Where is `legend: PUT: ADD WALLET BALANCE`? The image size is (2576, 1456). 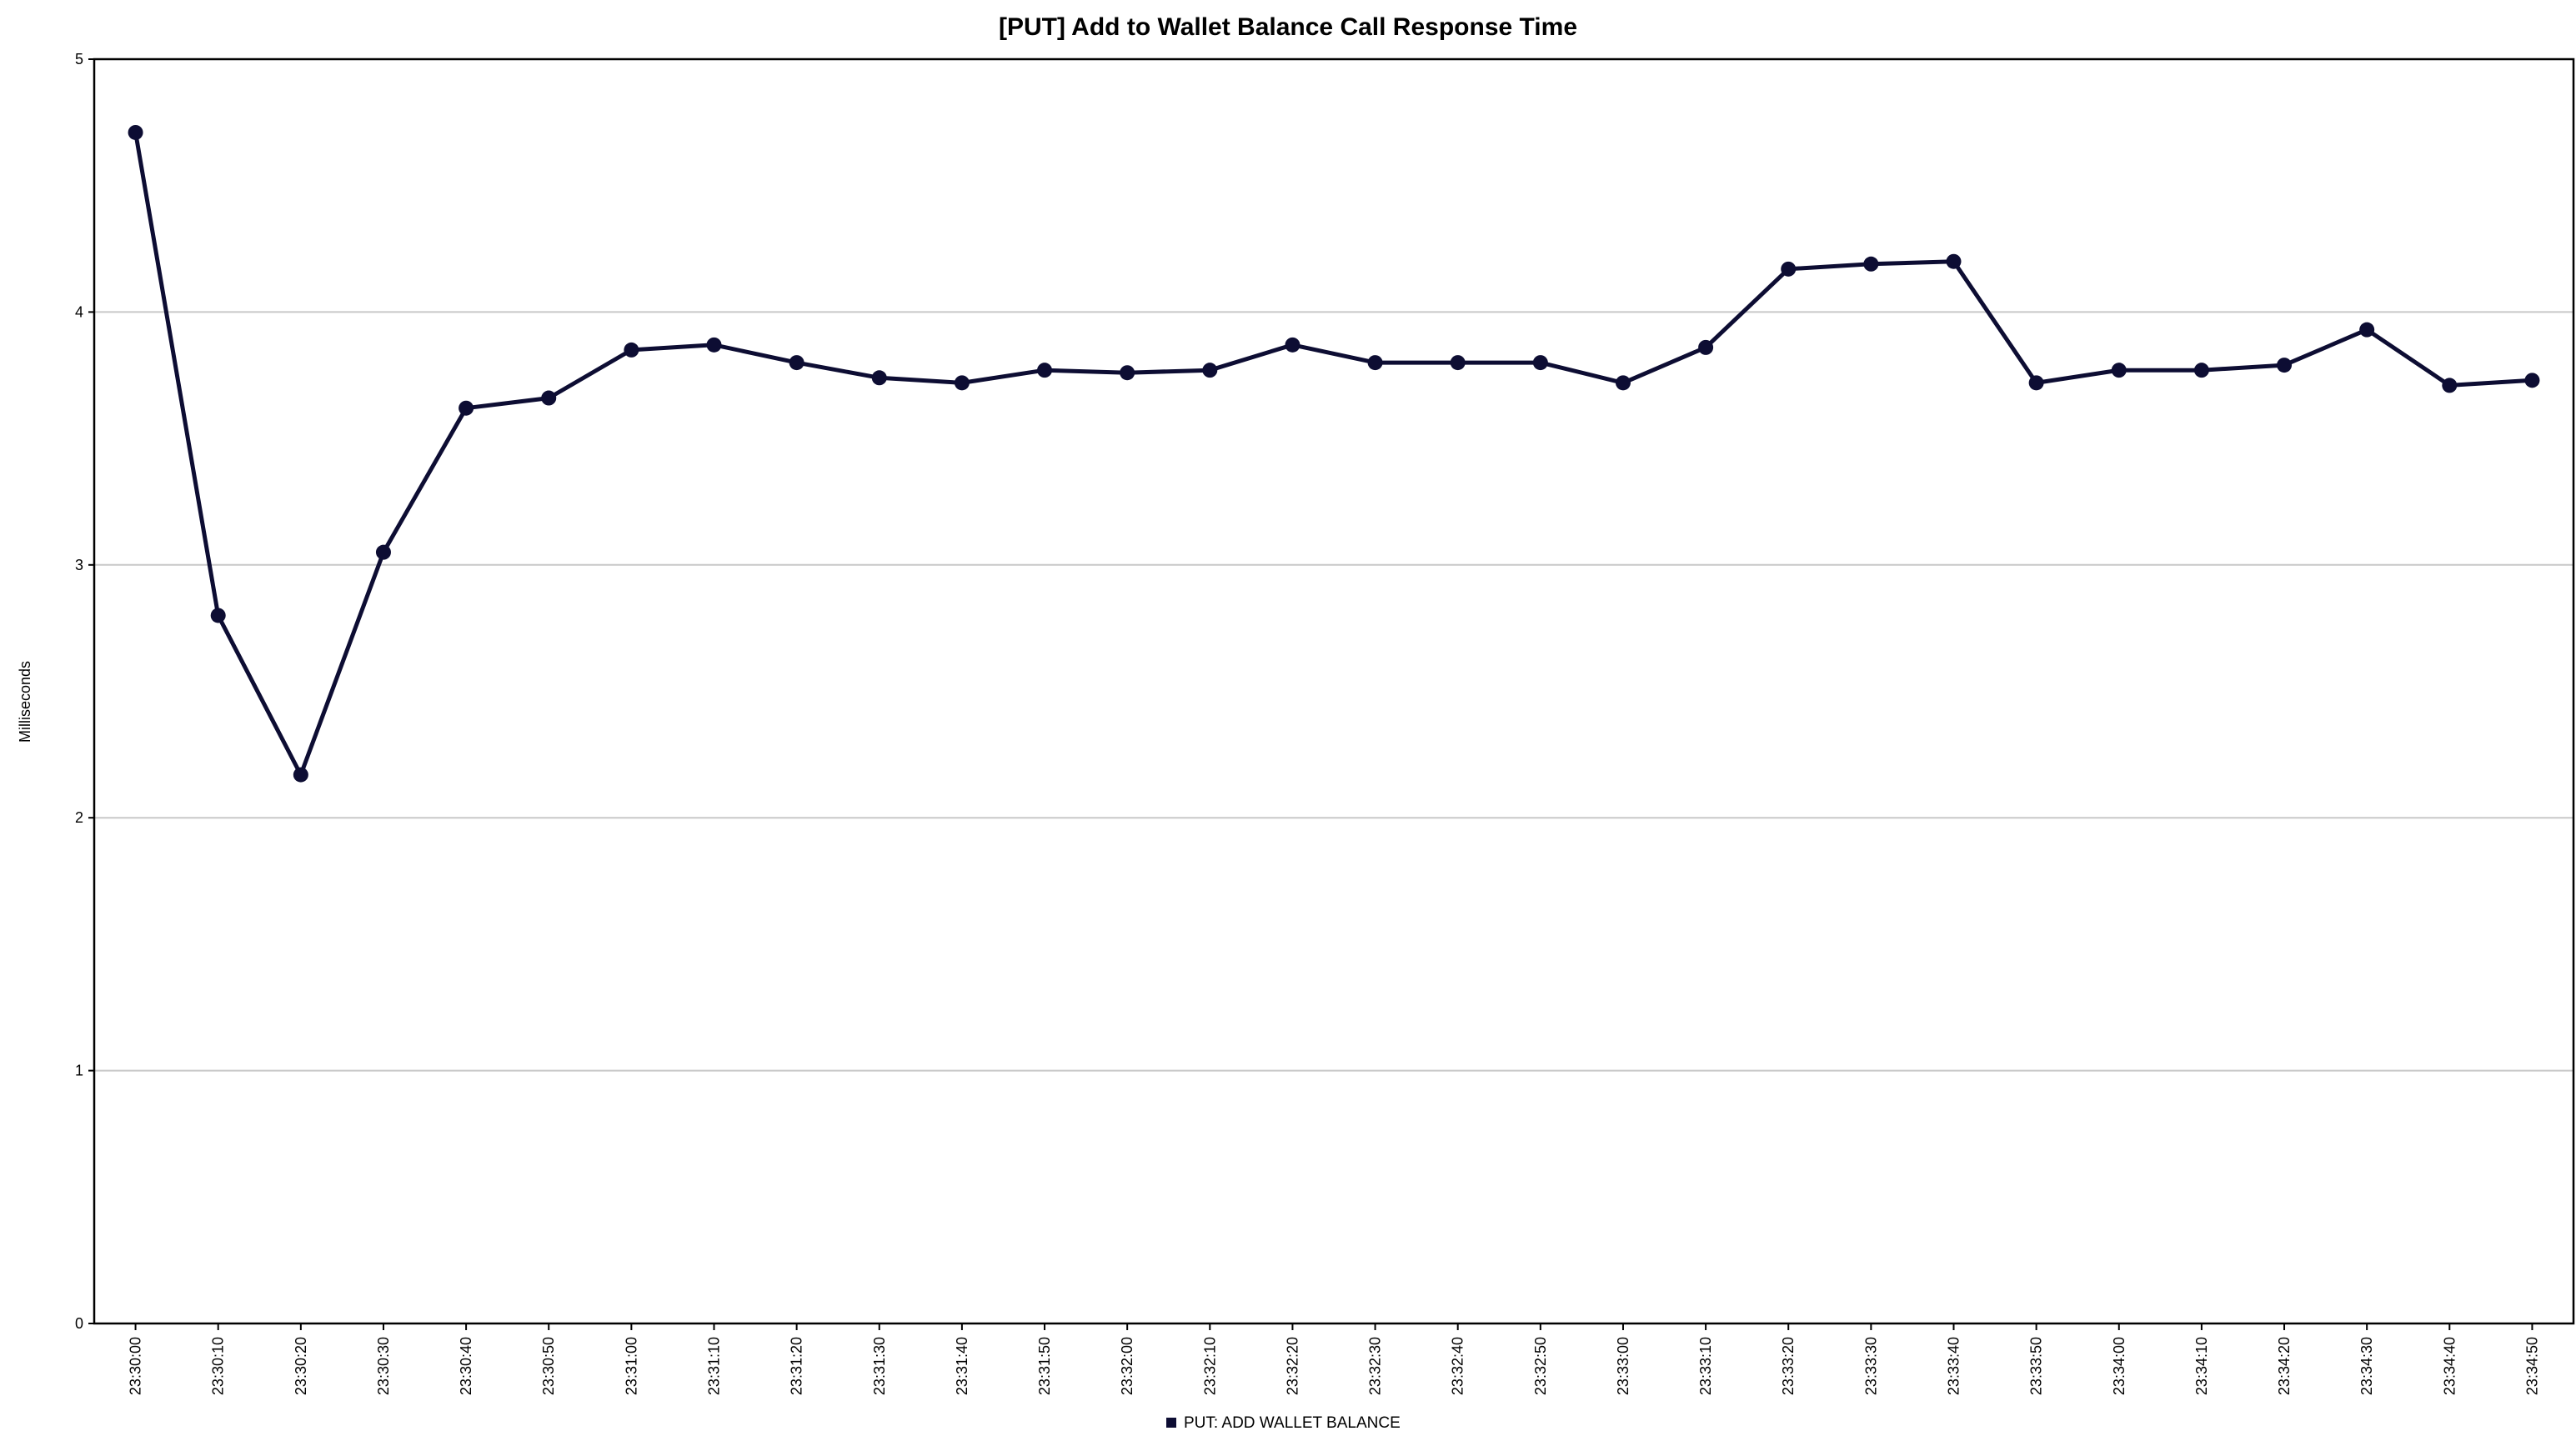
legend: PUT: ADD WALLET BALANCE is located at coordinates (1283, 1423).